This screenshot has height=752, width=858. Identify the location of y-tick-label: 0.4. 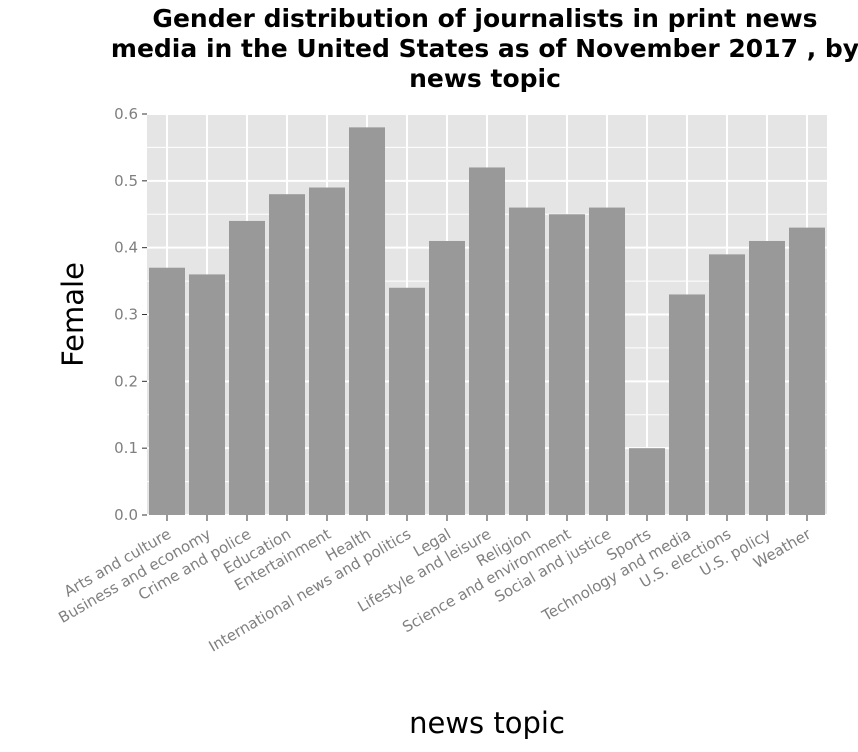
(126, 248).